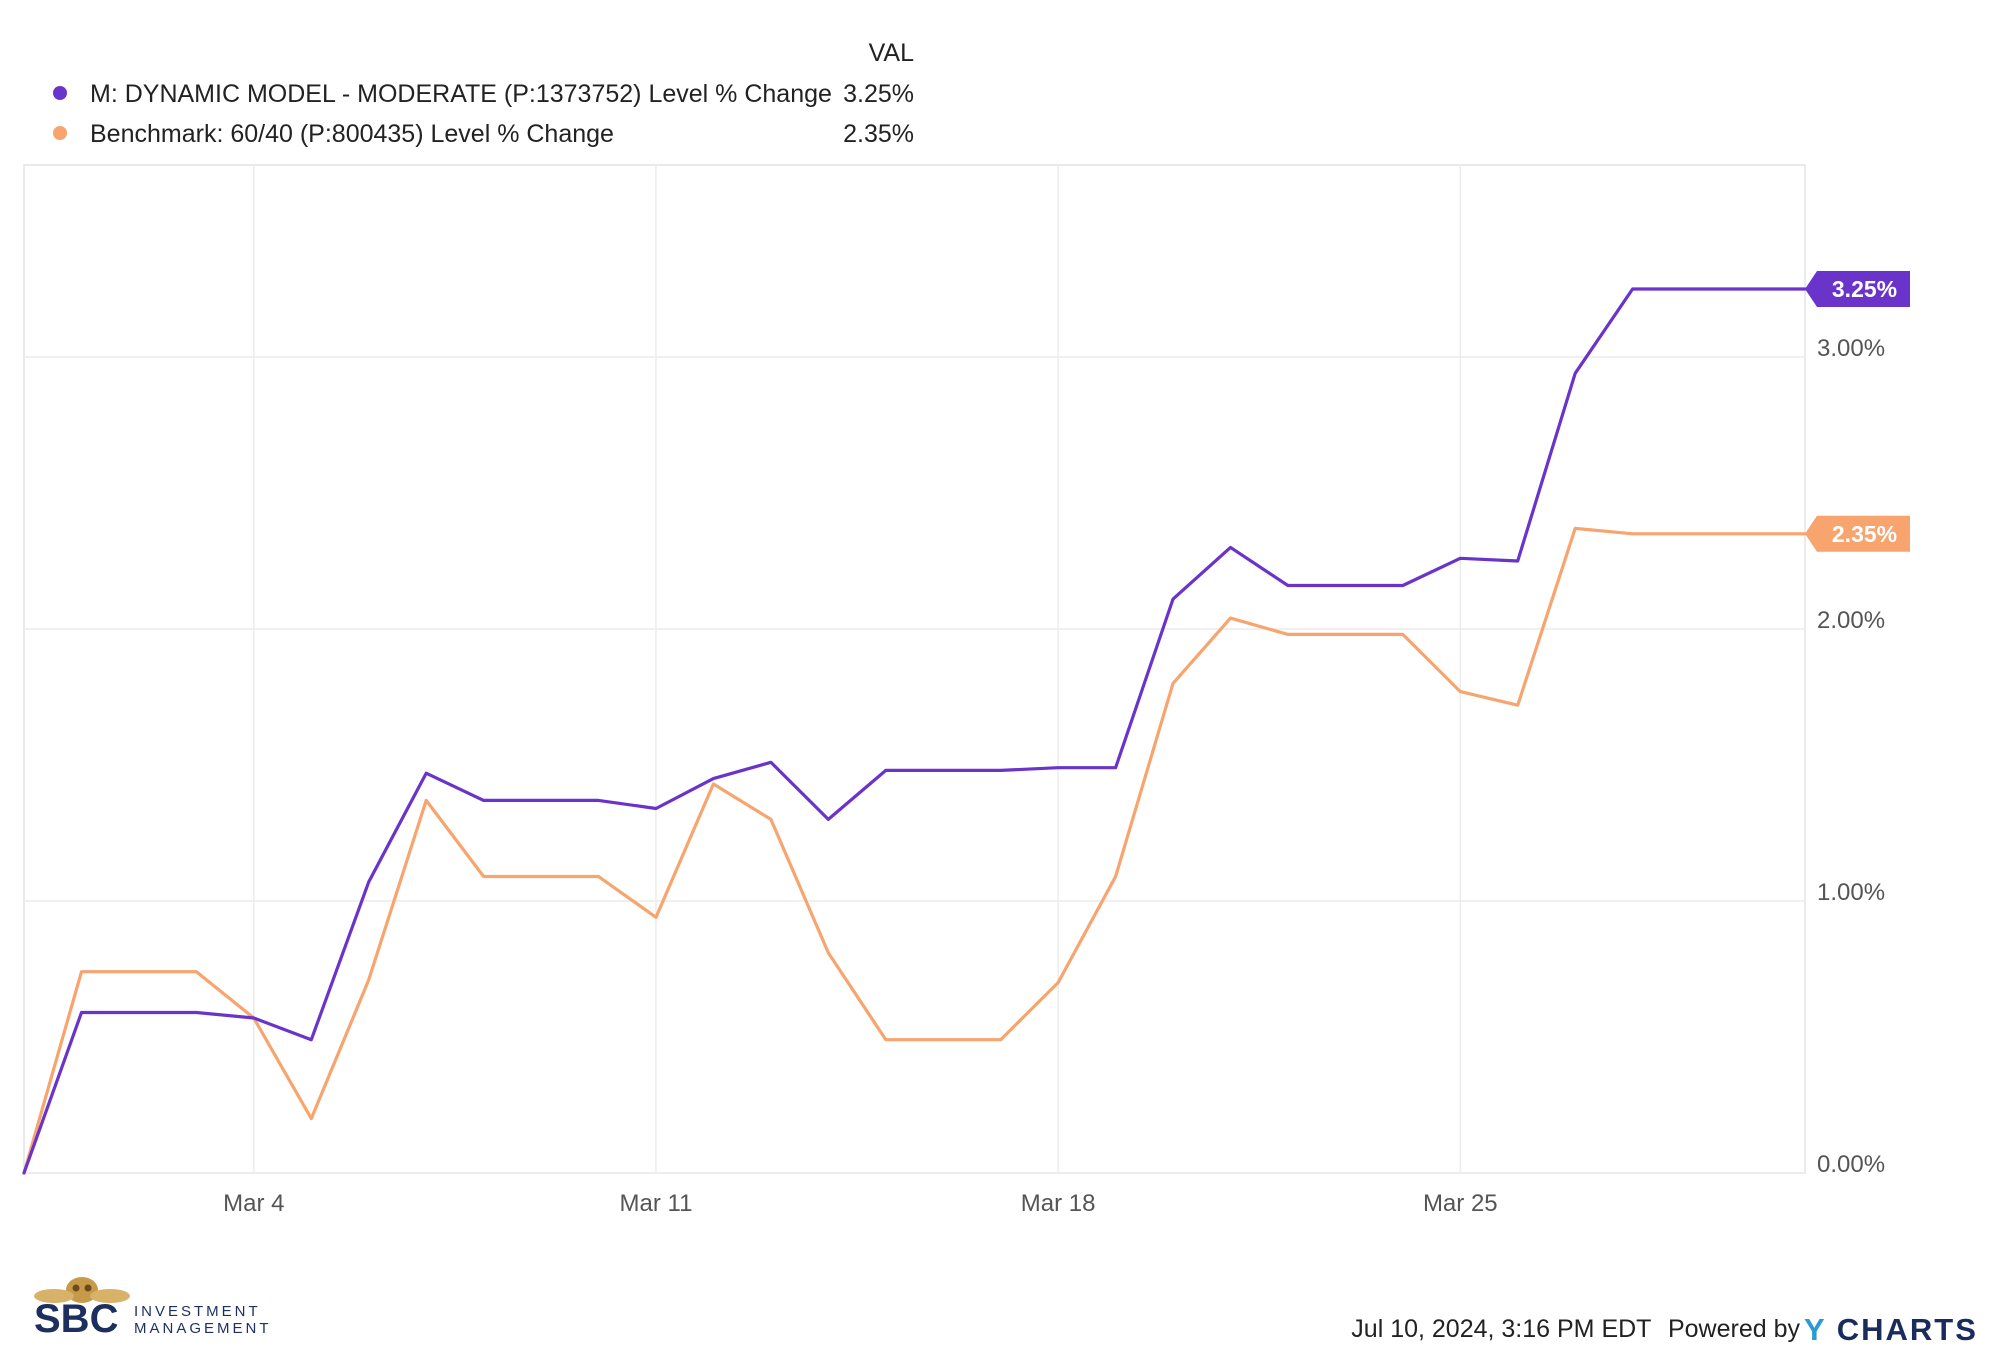 The height and width of the screenshot is (1359, 2000). I want to click on y-tick-label: 0.00%, so click(1851, 1164).